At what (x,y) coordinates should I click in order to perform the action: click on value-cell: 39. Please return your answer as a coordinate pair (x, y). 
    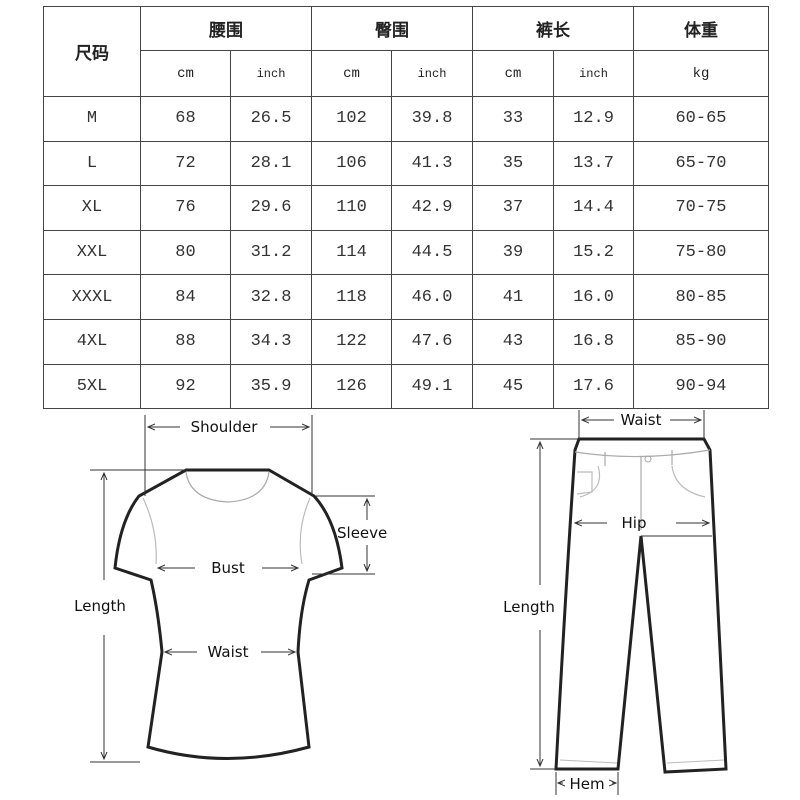
    Looking at the image, I should click on (513, 252).